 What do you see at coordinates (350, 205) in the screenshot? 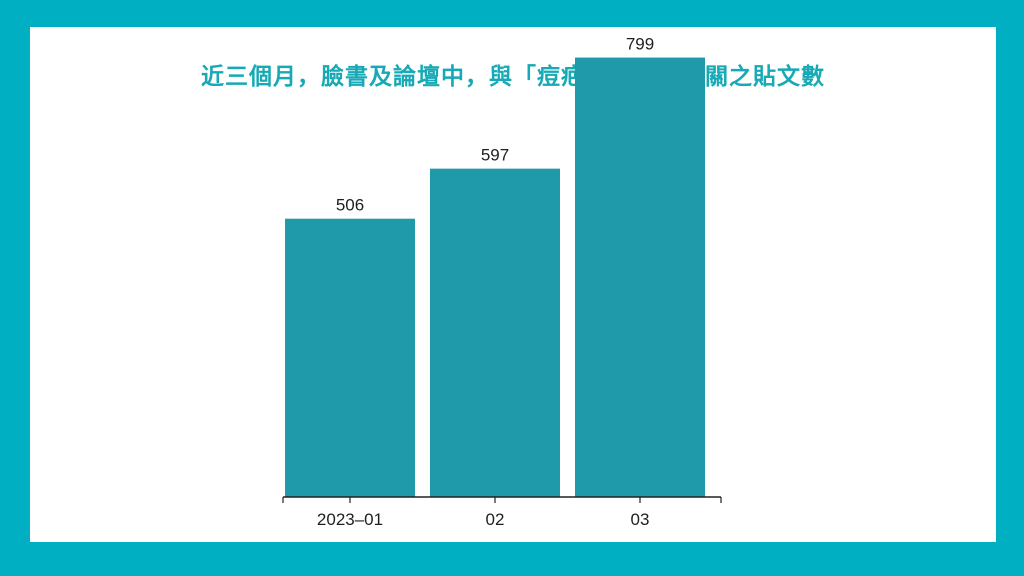
I see `data-label-1: 506` at bounding box center [350, 205].